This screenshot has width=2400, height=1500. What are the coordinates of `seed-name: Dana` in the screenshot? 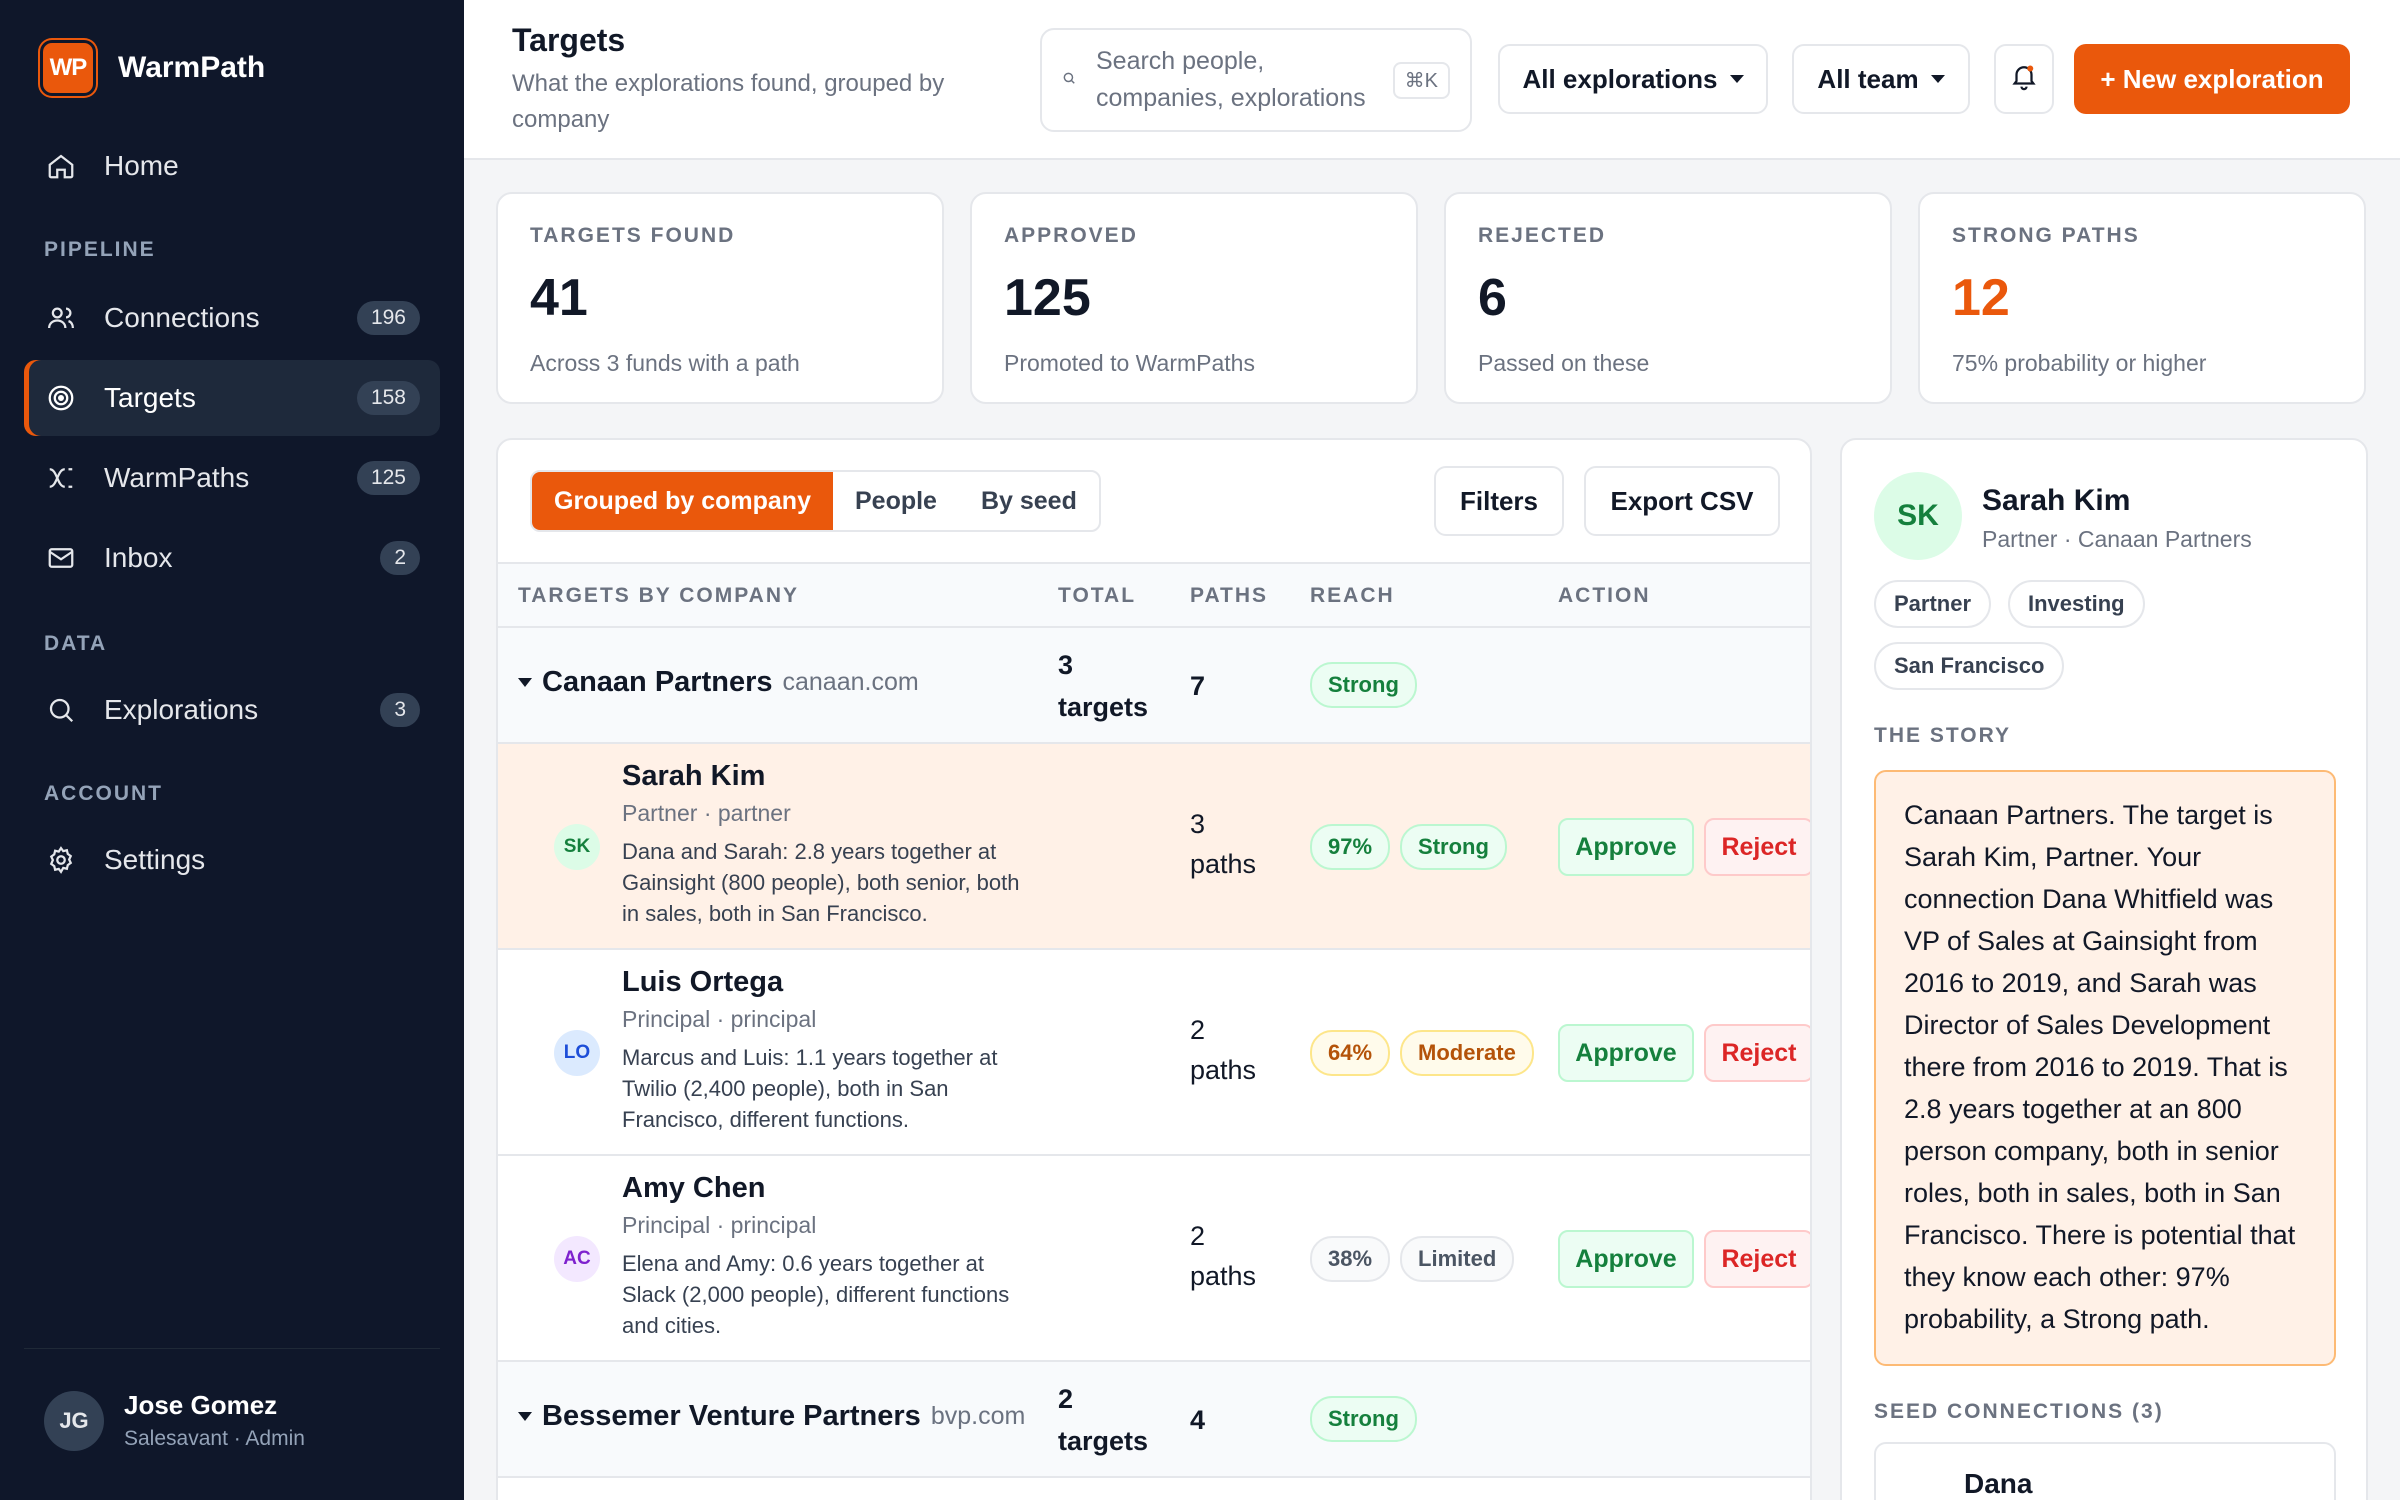 It's located at (1998, 1483).